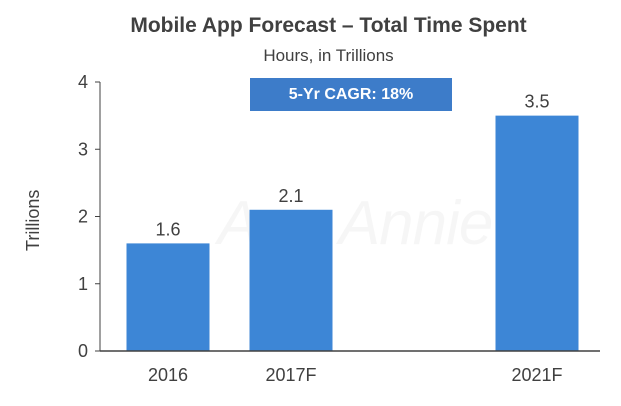 The width and height of the screenshot is (621, 406). I want to click on data-label: 3.5, so click(536, 102).